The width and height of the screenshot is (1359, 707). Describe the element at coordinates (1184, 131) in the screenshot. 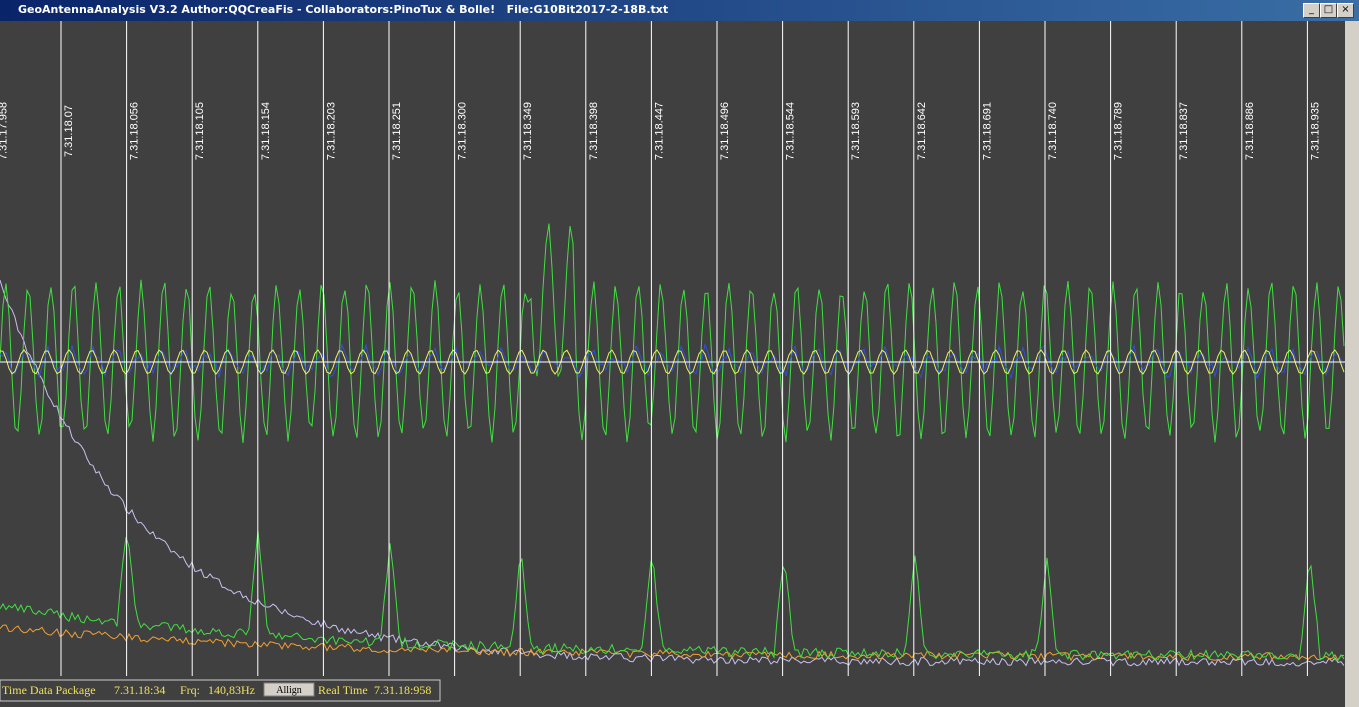

I see `marker-label: 7.31.18.837` at that location.